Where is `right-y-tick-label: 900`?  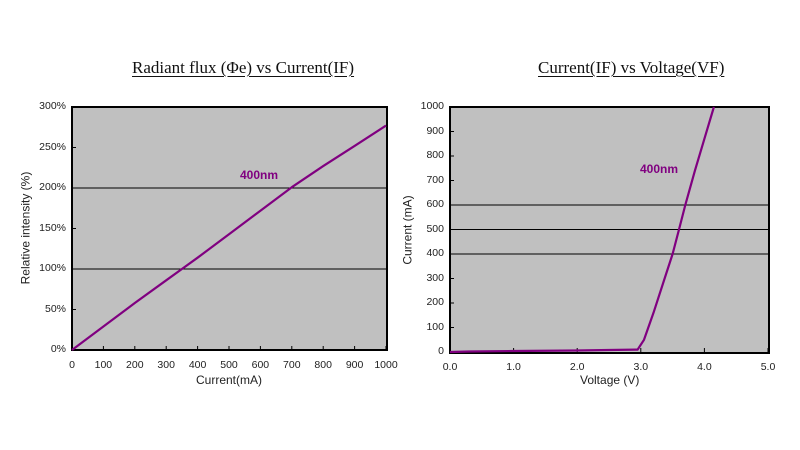
right-y-tick-label: 900 is located at coordinates (435, 130).